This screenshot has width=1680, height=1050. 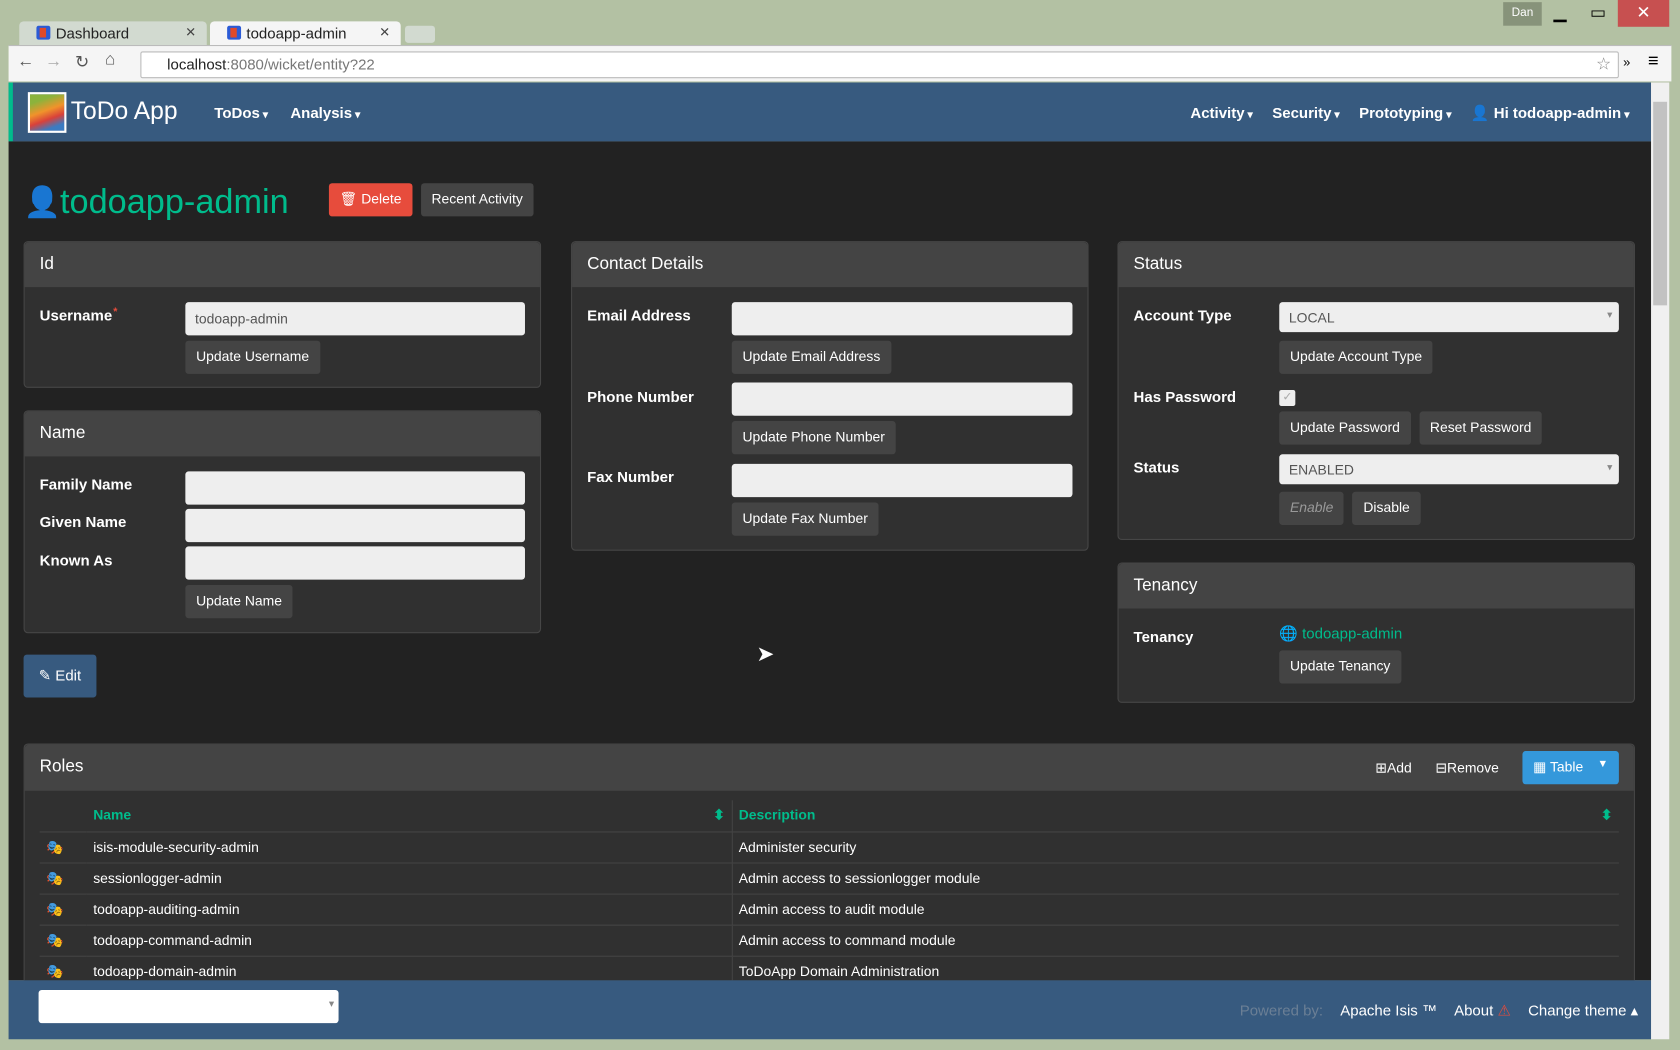 What do you see at coordinates (188, 1006) in the screenshot?
I see `theme-select: ▾` at bounding box center [188, 1006].